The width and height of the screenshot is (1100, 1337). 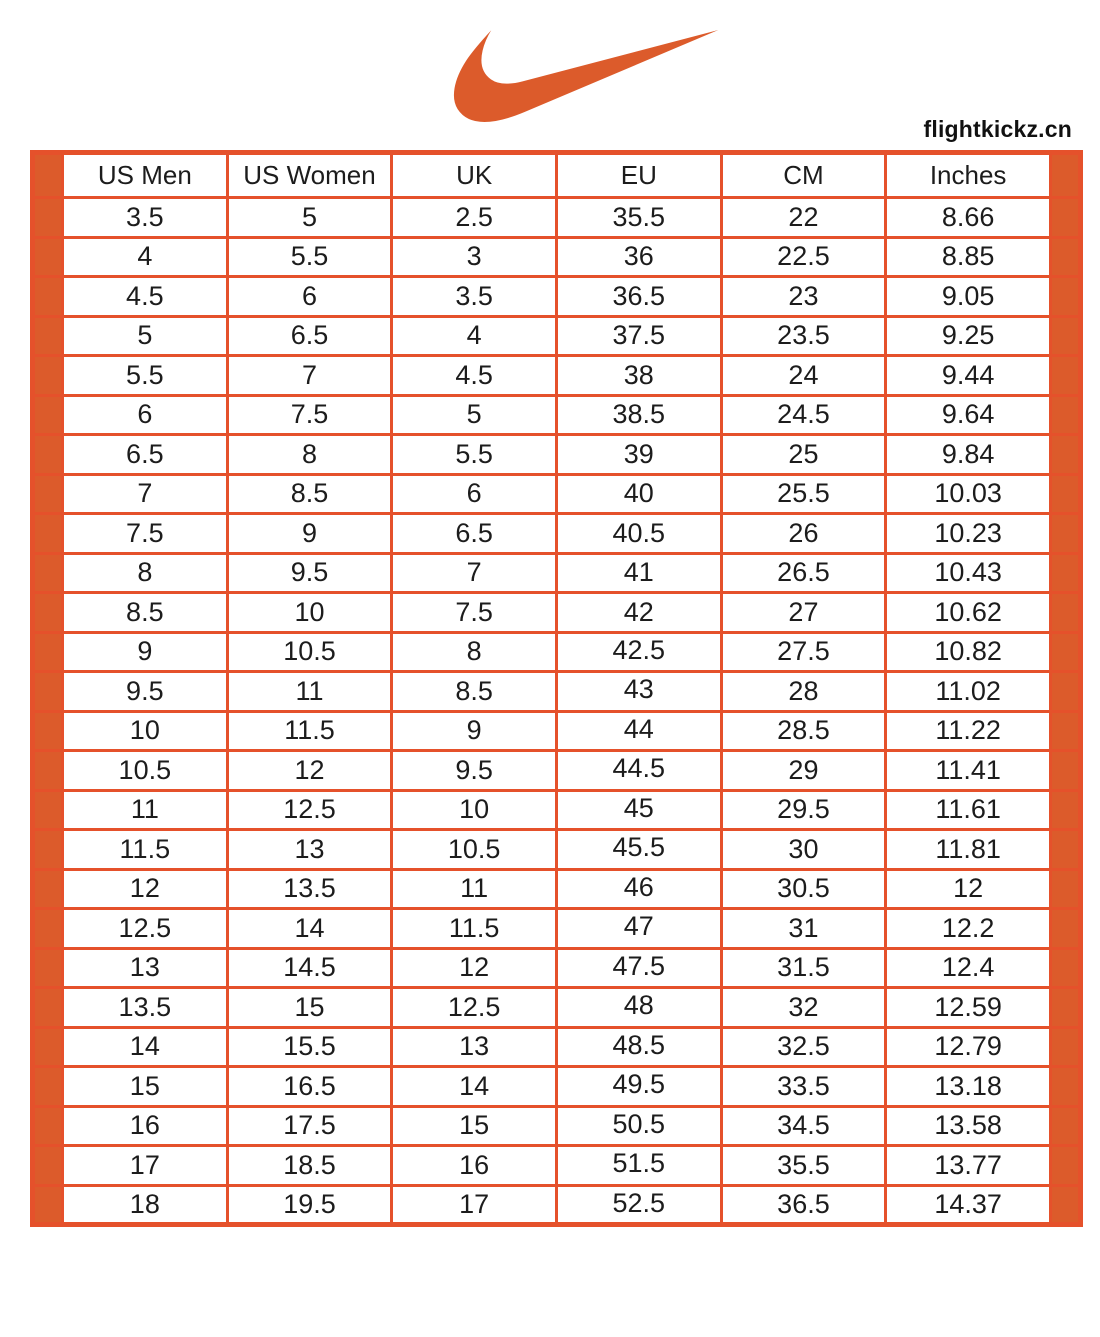 What do you see at coordinates (638, 493) in the screenshot?
I see `cell-eu: 40` at bounding box center [638, 493].